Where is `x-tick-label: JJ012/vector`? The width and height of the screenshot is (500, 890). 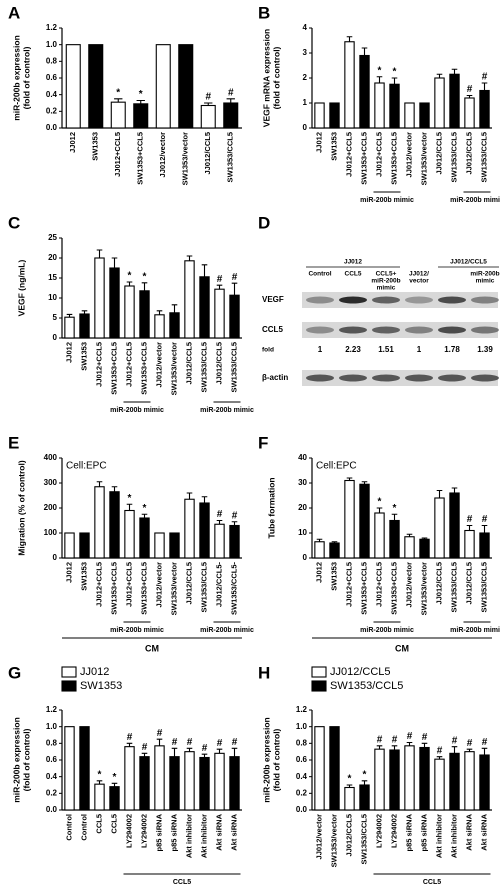
x-tick-label: JJ012/vector is located at coordinates (408, 585).